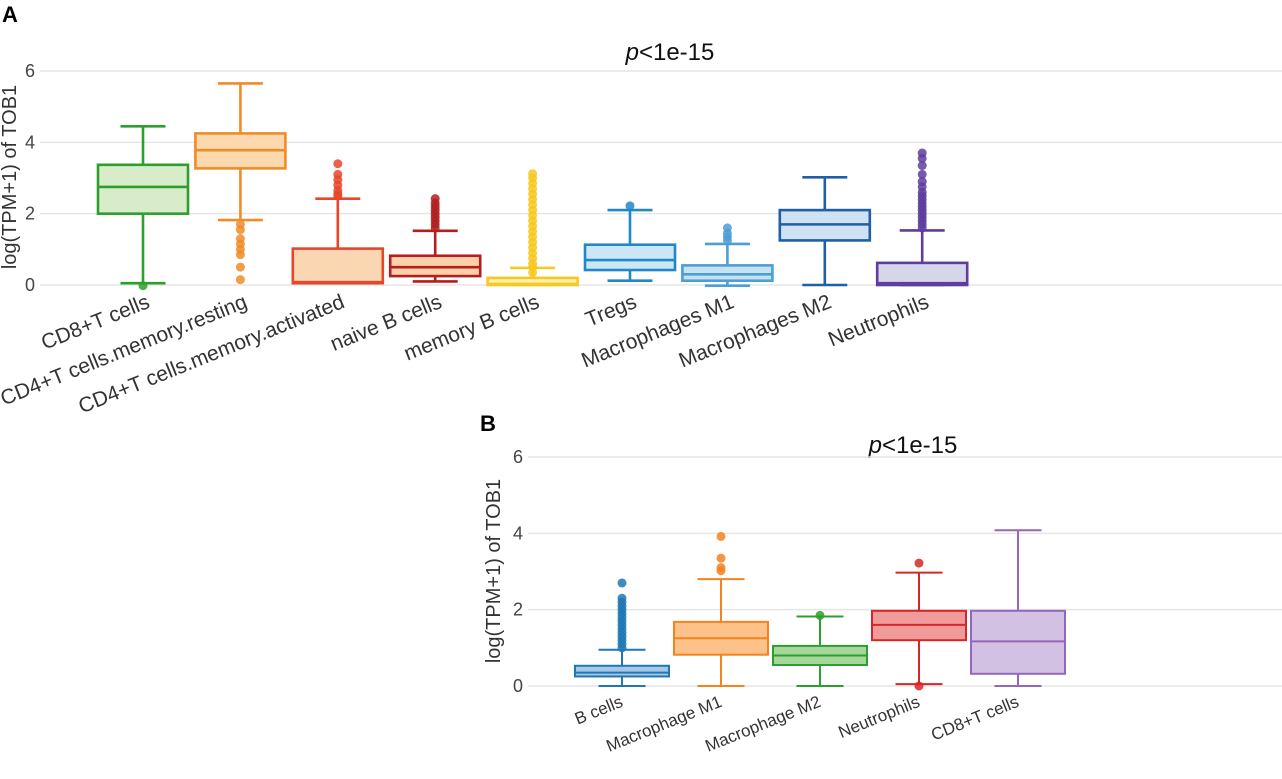 The height and width of the screenshot is (779, 1282). Describe the element at coordinates (676, 52) in the screenshot. I see `panel-a-title-rest: <1e-15` at that location.